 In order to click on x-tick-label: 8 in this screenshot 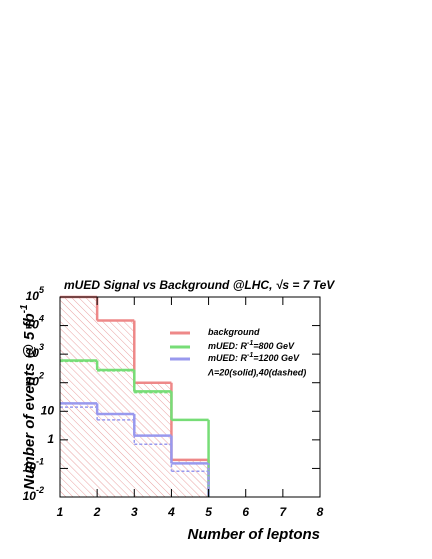, I will do `click(320, 512)`.